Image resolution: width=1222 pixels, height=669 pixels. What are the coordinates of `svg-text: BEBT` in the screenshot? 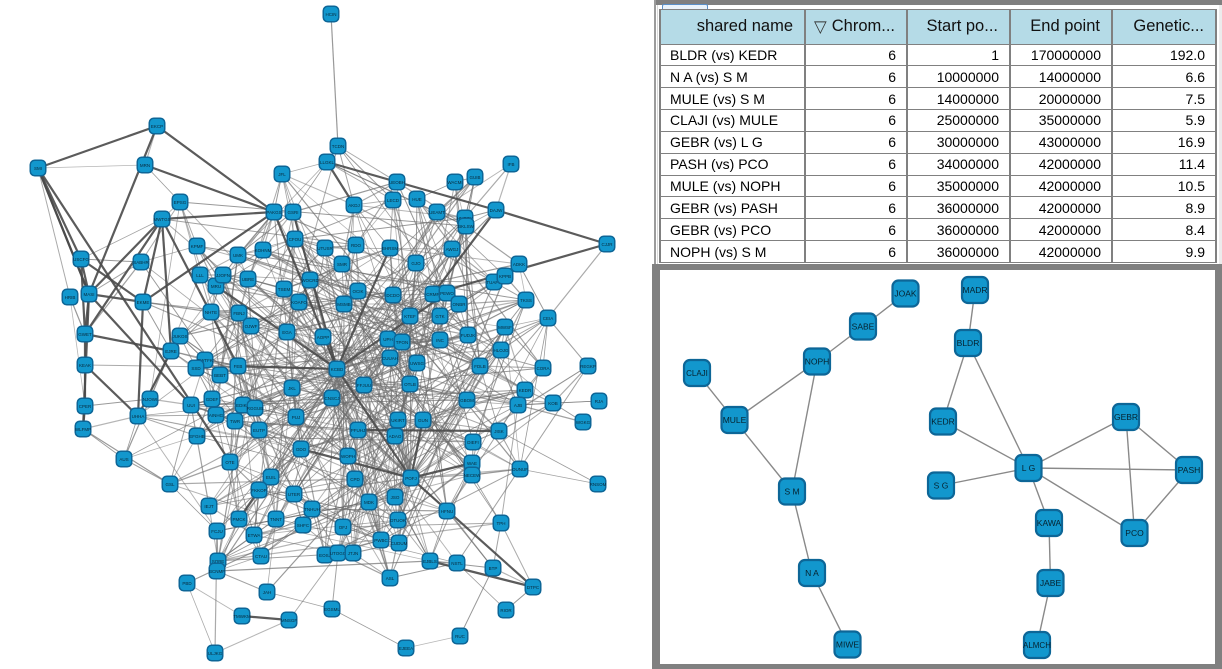 It's located at (220, 375).